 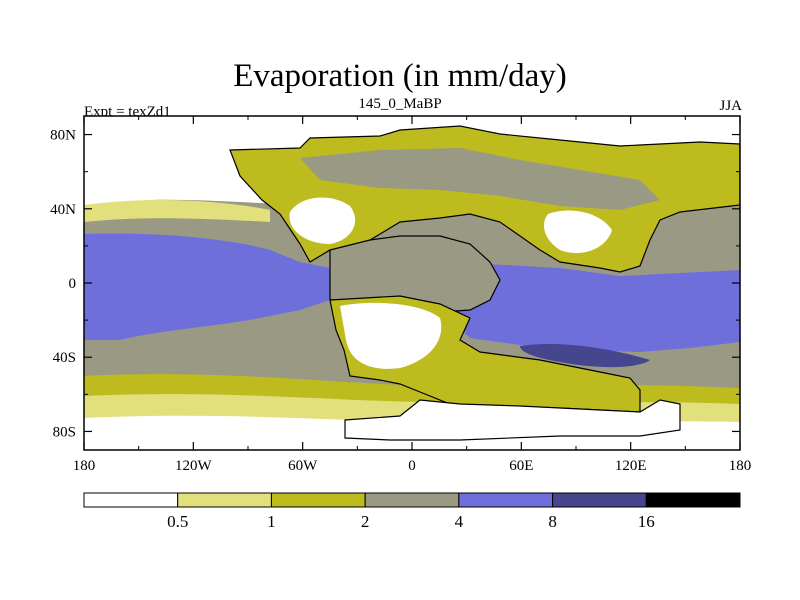 What do you see at coordinates (480, 179) in the screenshot?
I see `laurasia-interior-grey` at bounding box center [480, 179].